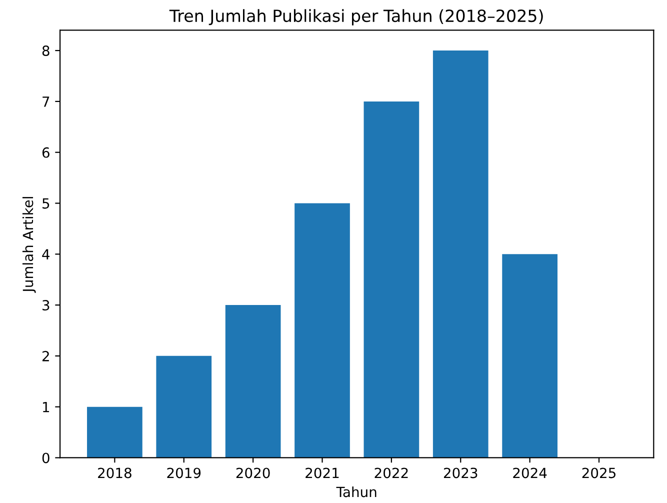 The width and height of the screenshot is (667, 503). I want to click on y-tick-label: 3, so click(46, 305).